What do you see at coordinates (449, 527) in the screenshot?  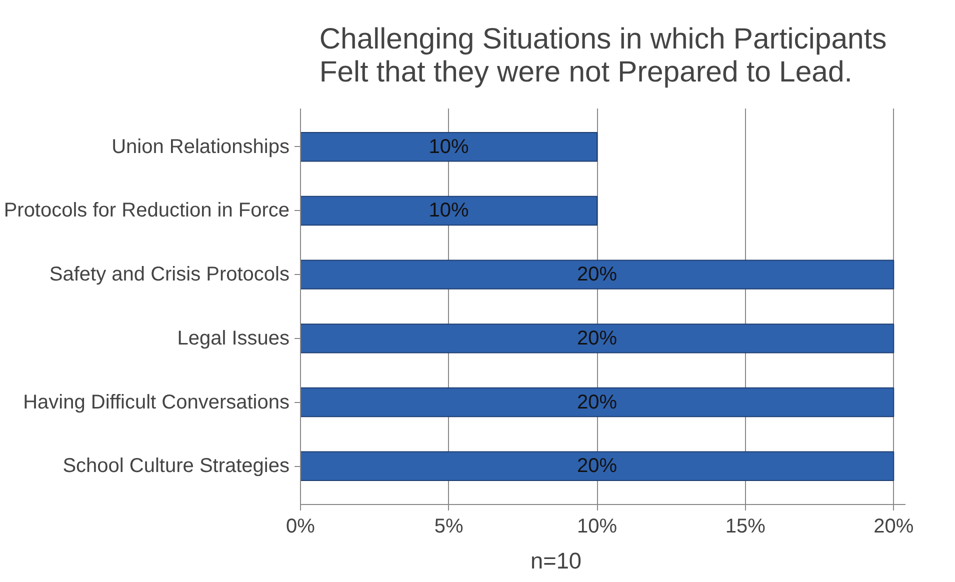 I see `x-tick-label: 5%` at bounding box center [449, 527].